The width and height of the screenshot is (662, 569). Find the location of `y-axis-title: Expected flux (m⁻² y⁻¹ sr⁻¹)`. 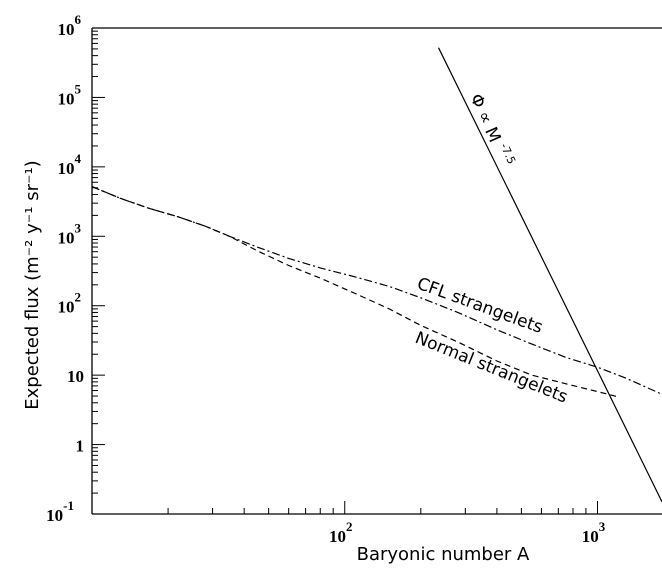

y-axis-title: Expected flux (m⁻² y⁻¹ sr⁻¹) is located at coordinates (32, 284).